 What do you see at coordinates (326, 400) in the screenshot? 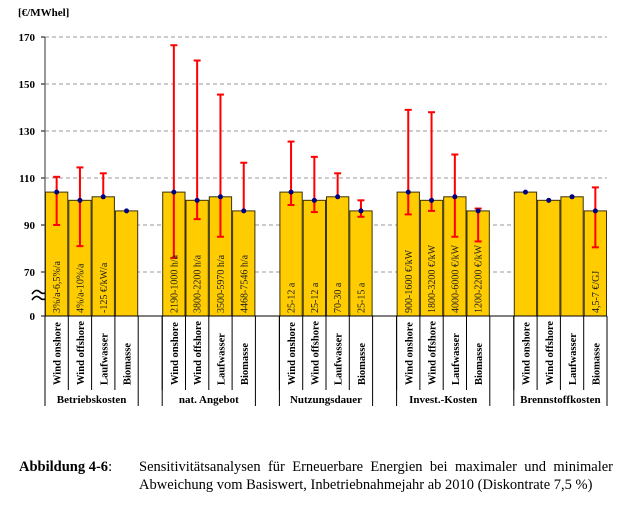
I see `group-label: Nutzungsdauer` at bounding box center [326, 400].